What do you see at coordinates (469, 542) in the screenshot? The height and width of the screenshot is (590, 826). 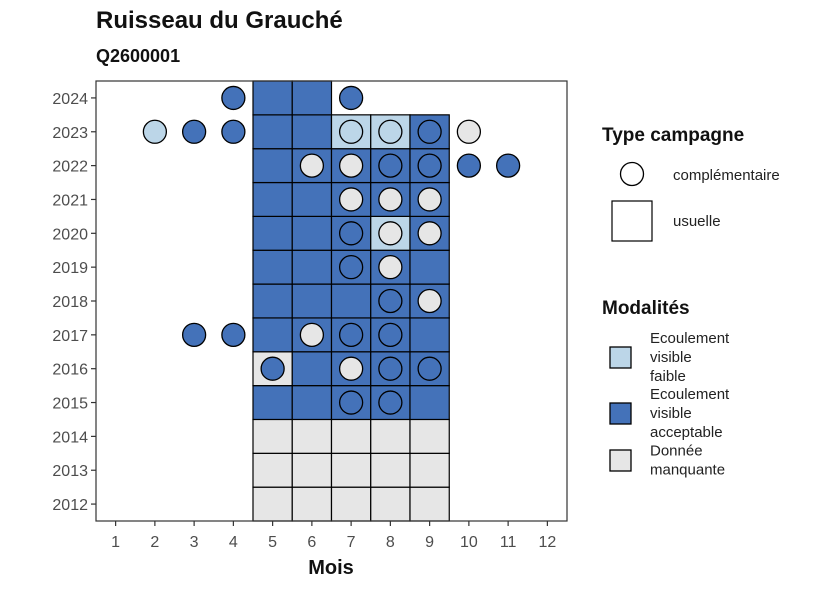 I see `x-tick-label-10: 10` at bounding box center [469, 542].